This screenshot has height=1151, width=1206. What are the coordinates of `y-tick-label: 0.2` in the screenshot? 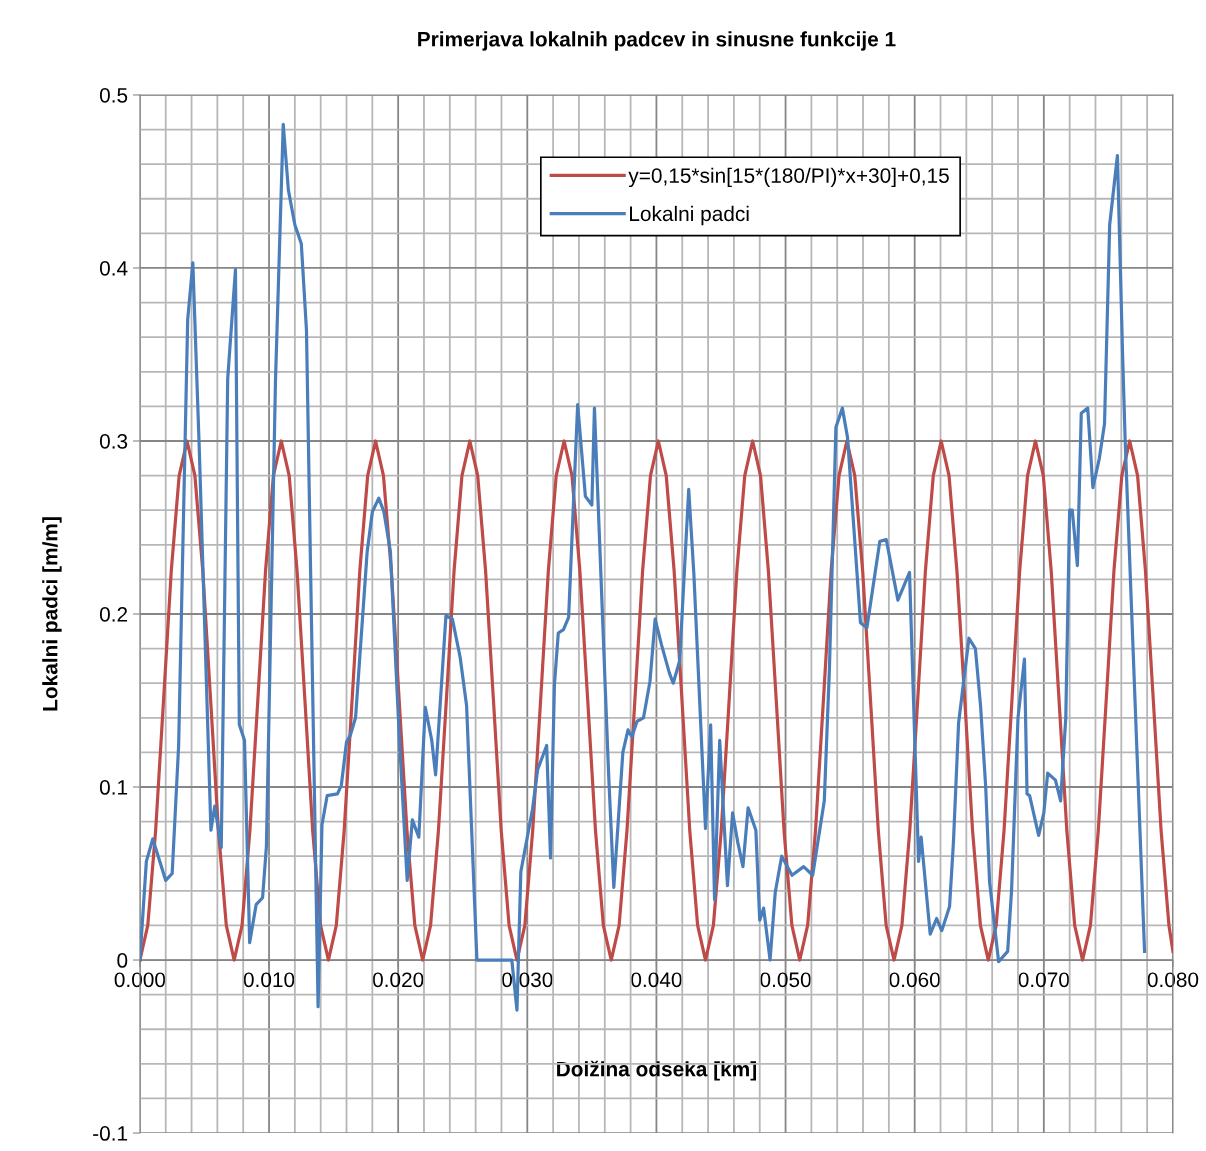 It's located at (113, 614).